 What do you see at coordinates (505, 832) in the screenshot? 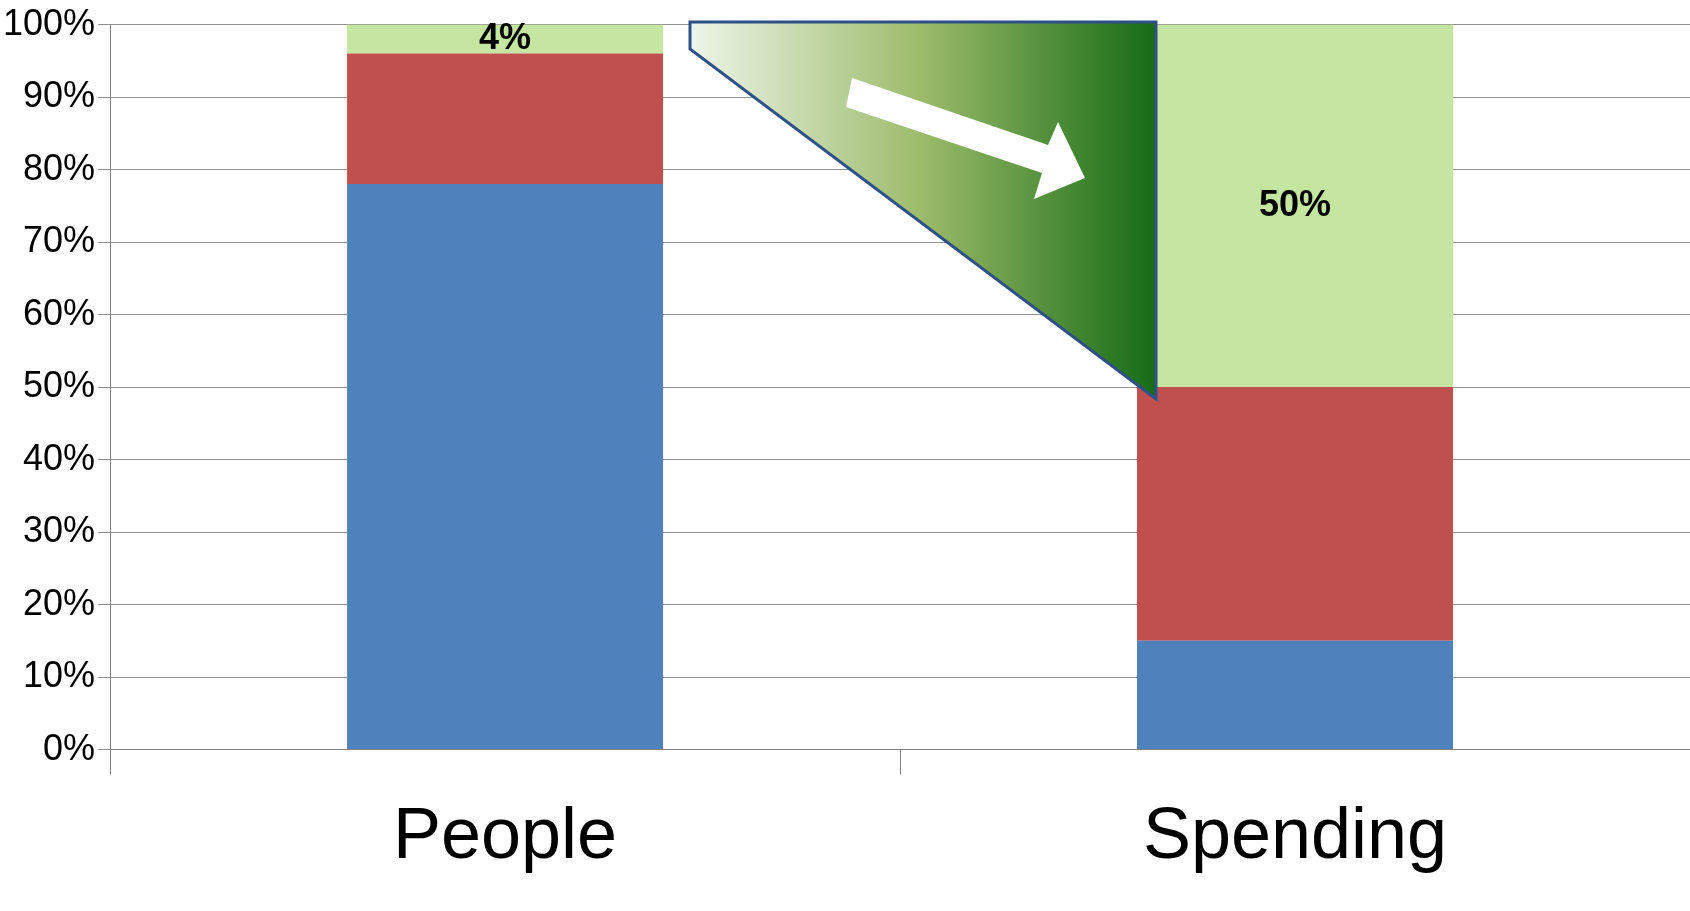
I see `x-tick-label: People` at bounding box center [505, 832].